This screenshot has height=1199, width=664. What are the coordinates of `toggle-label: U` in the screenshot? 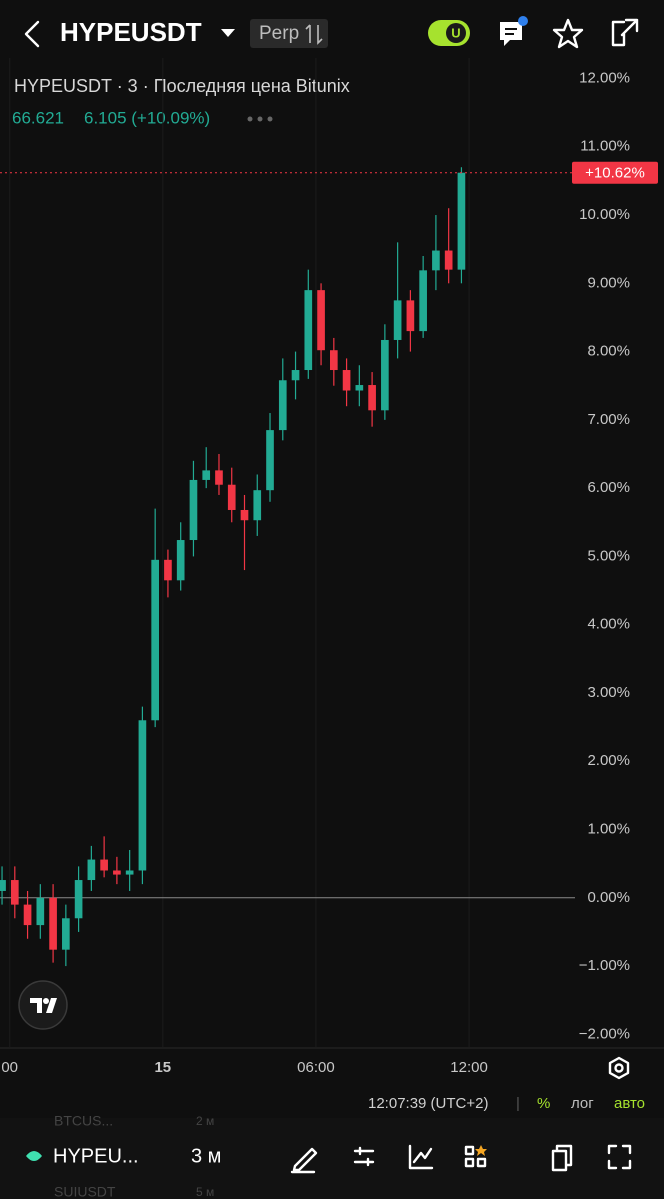 It's located at (455, 32).